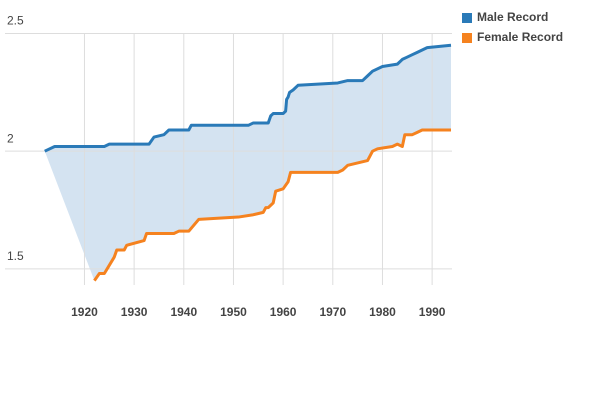 This screenshot has height=405, width=600. What do you see at coordinates (512, 17) in the screenshot?
I see `legend-label: Male Record` at bounding box center [512, 17].